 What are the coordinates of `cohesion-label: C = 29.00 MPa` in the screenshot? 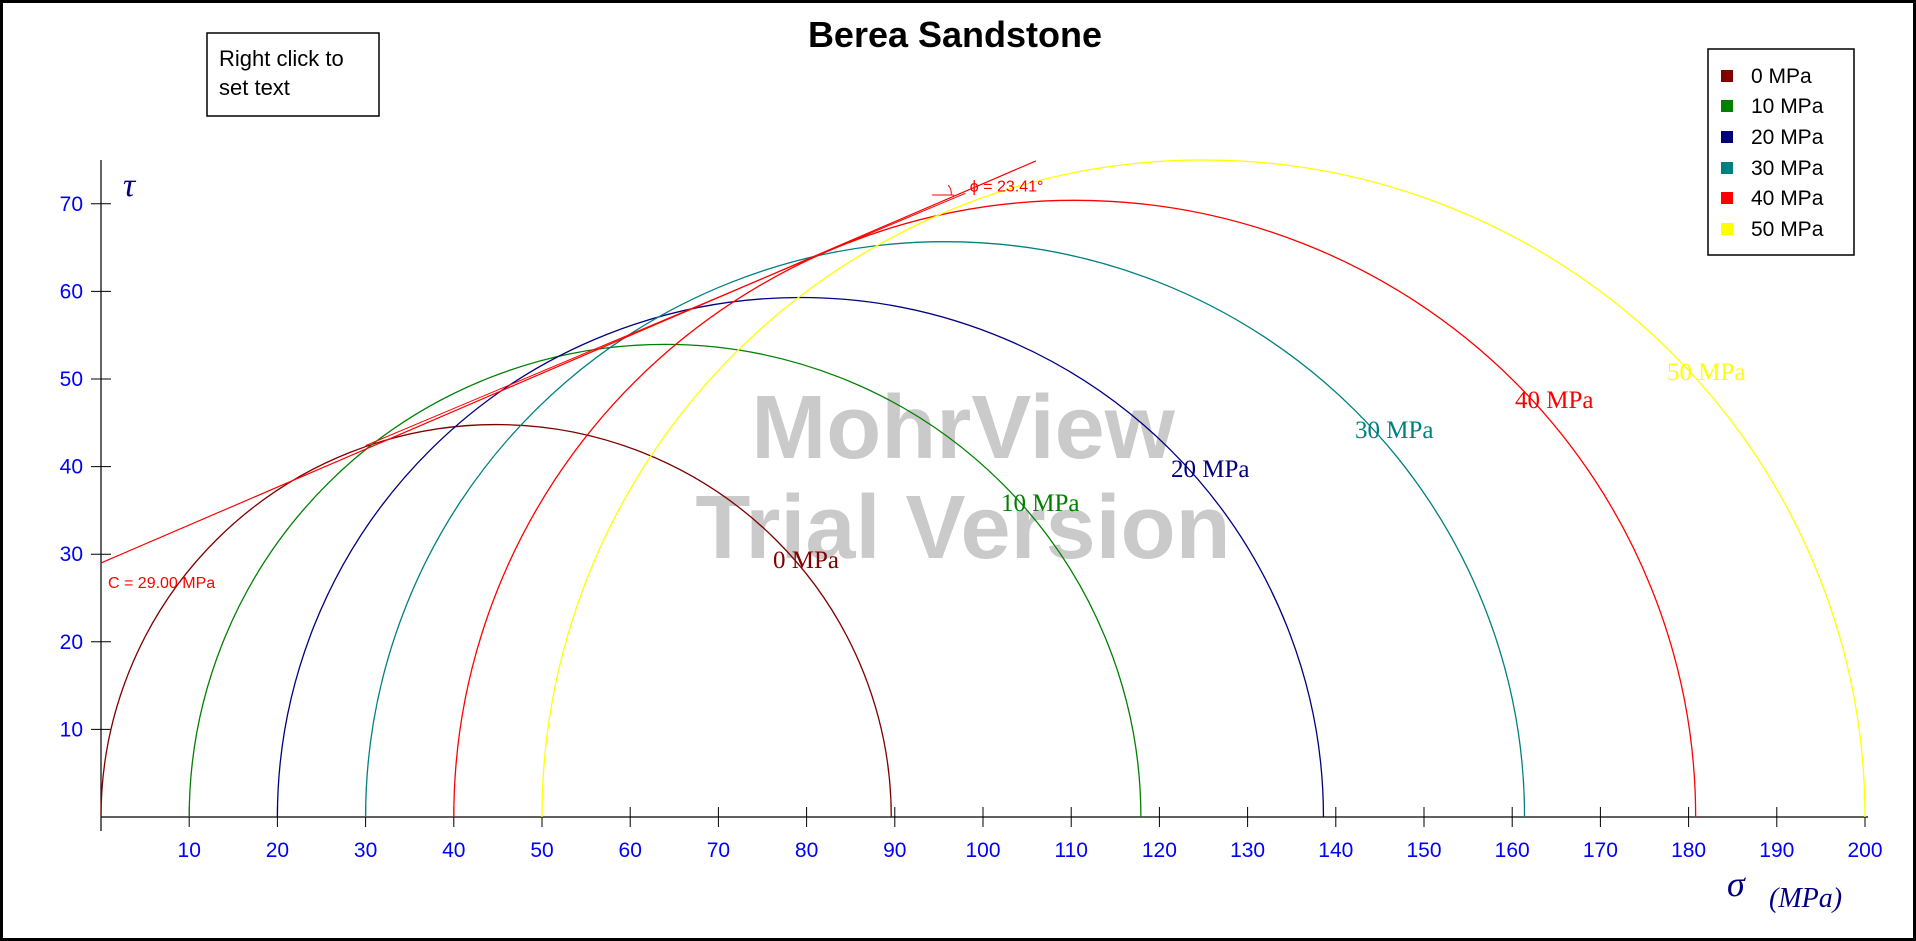 It's located at (161, 583).